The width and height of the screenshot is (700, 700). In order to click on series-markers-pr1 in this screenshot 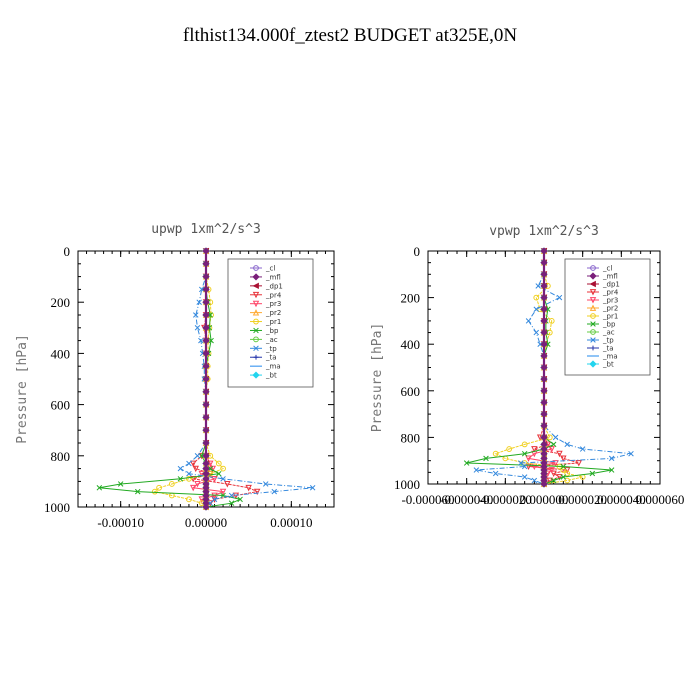, I will do `click(188, 379)`.